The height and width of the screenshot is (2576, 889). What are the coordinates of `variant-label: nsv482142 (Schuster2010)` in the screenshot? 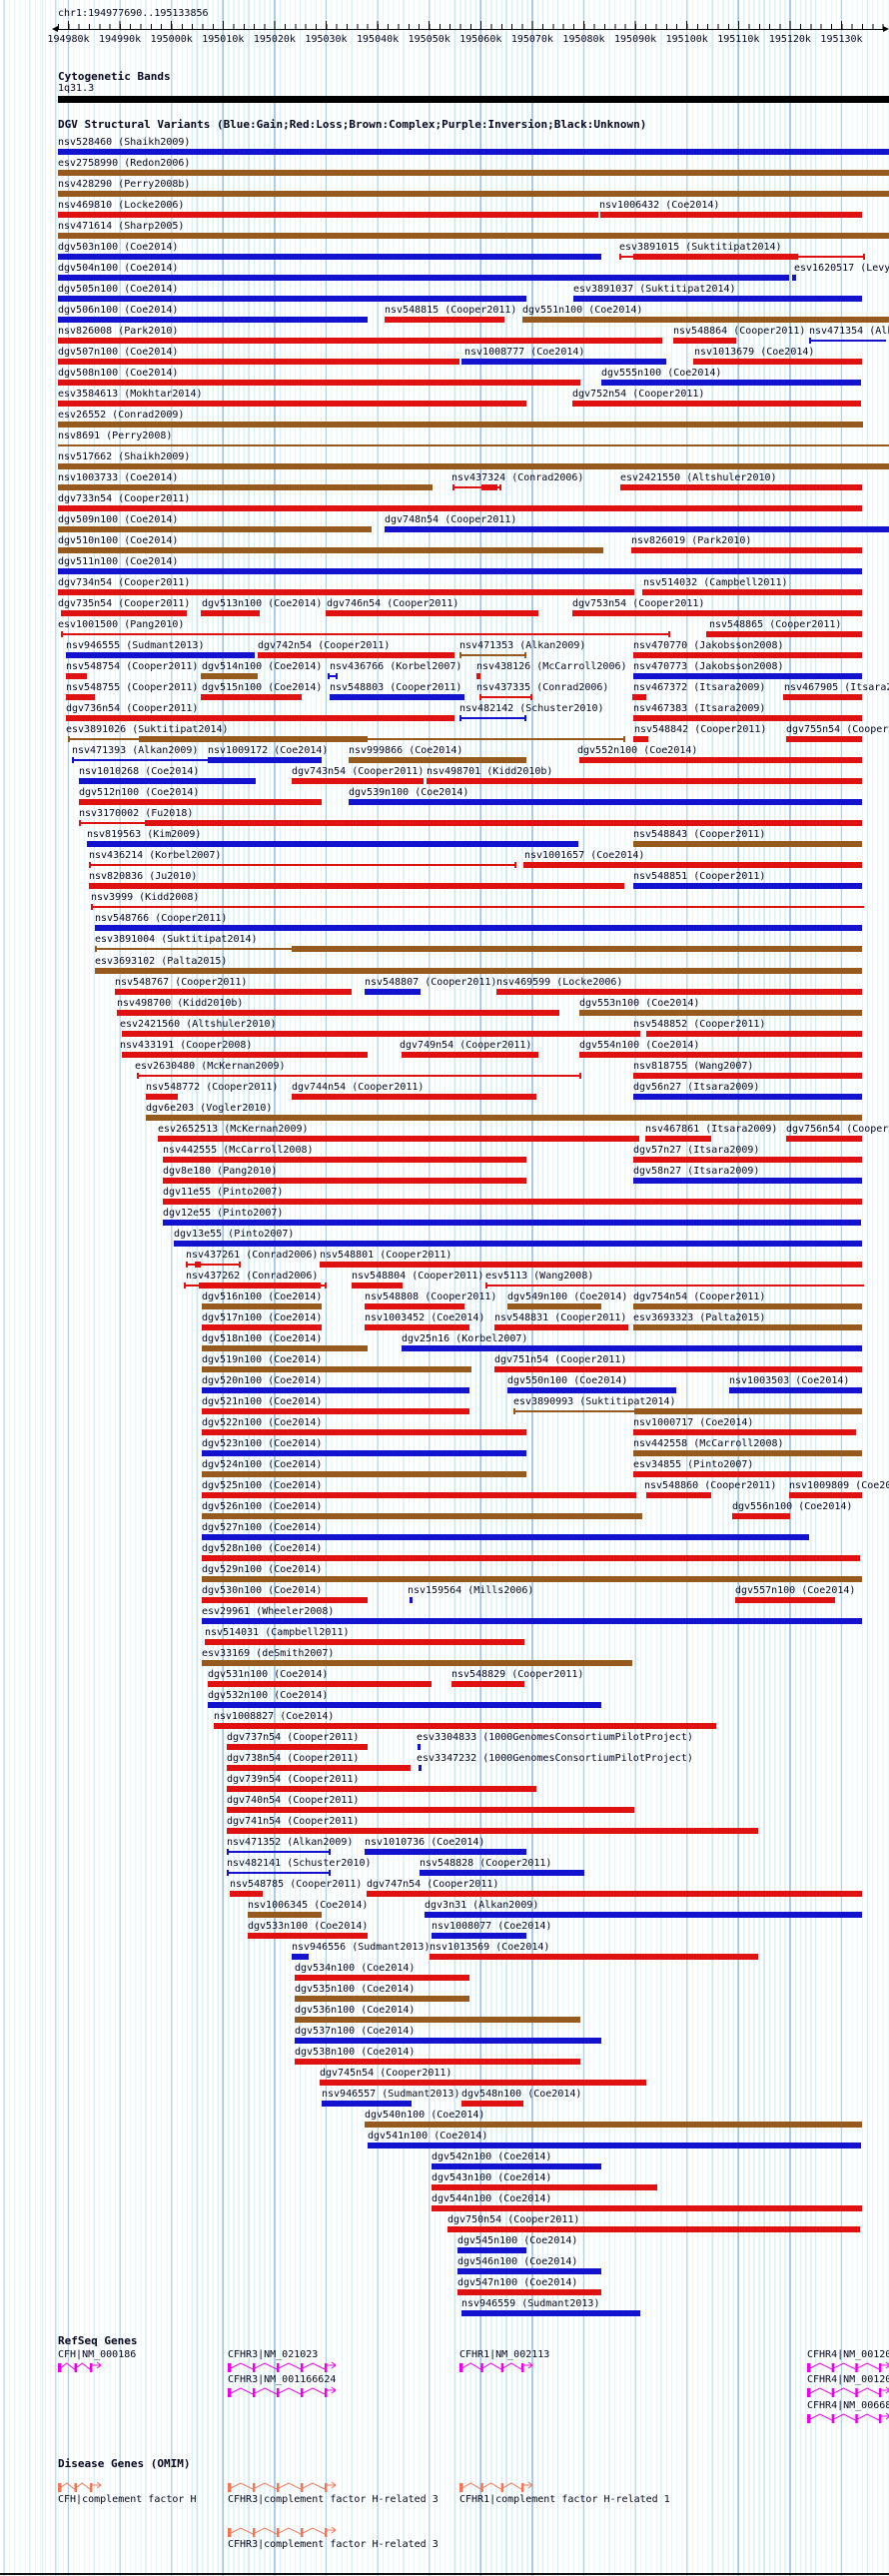 It's located at (531, 708).